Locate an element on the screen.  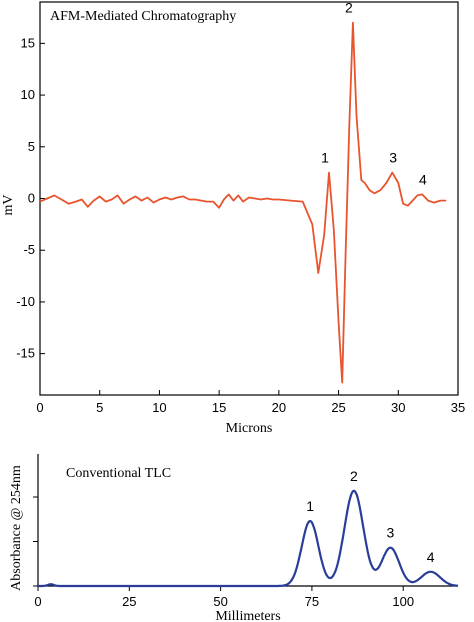
tlc-ticks: 0 25 50 75 100 is located at coordinates (223, 552).